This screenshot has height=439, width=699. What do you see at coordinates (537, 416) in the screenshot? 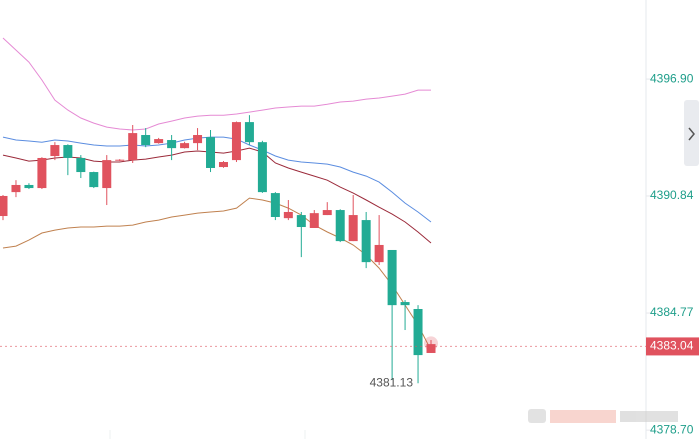
I see `watermark-logo` at bounding box center [537, 416].